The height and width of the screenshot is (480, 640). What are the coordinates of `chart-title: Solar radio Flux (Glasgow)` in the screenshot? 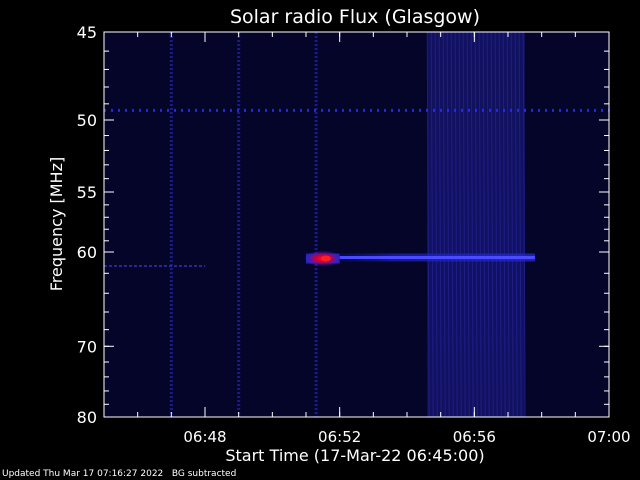 It's located at (355, 17).